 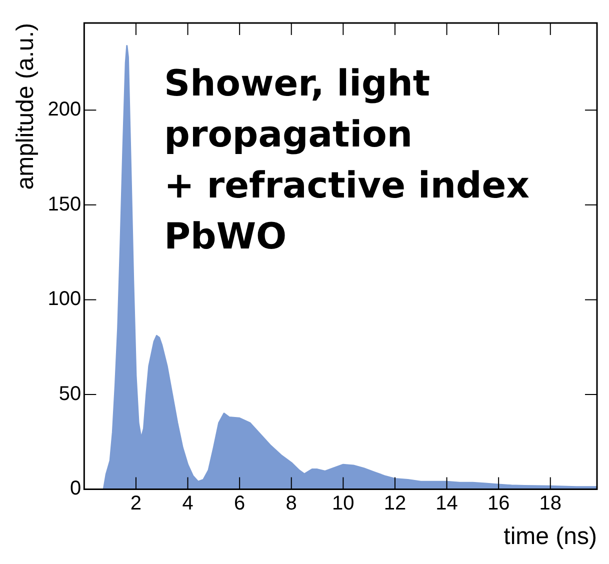 What do you see at coordinates (343, 503) in the screenshot?
I see `x-tick-label: 10` at bounding box center [343, 503].